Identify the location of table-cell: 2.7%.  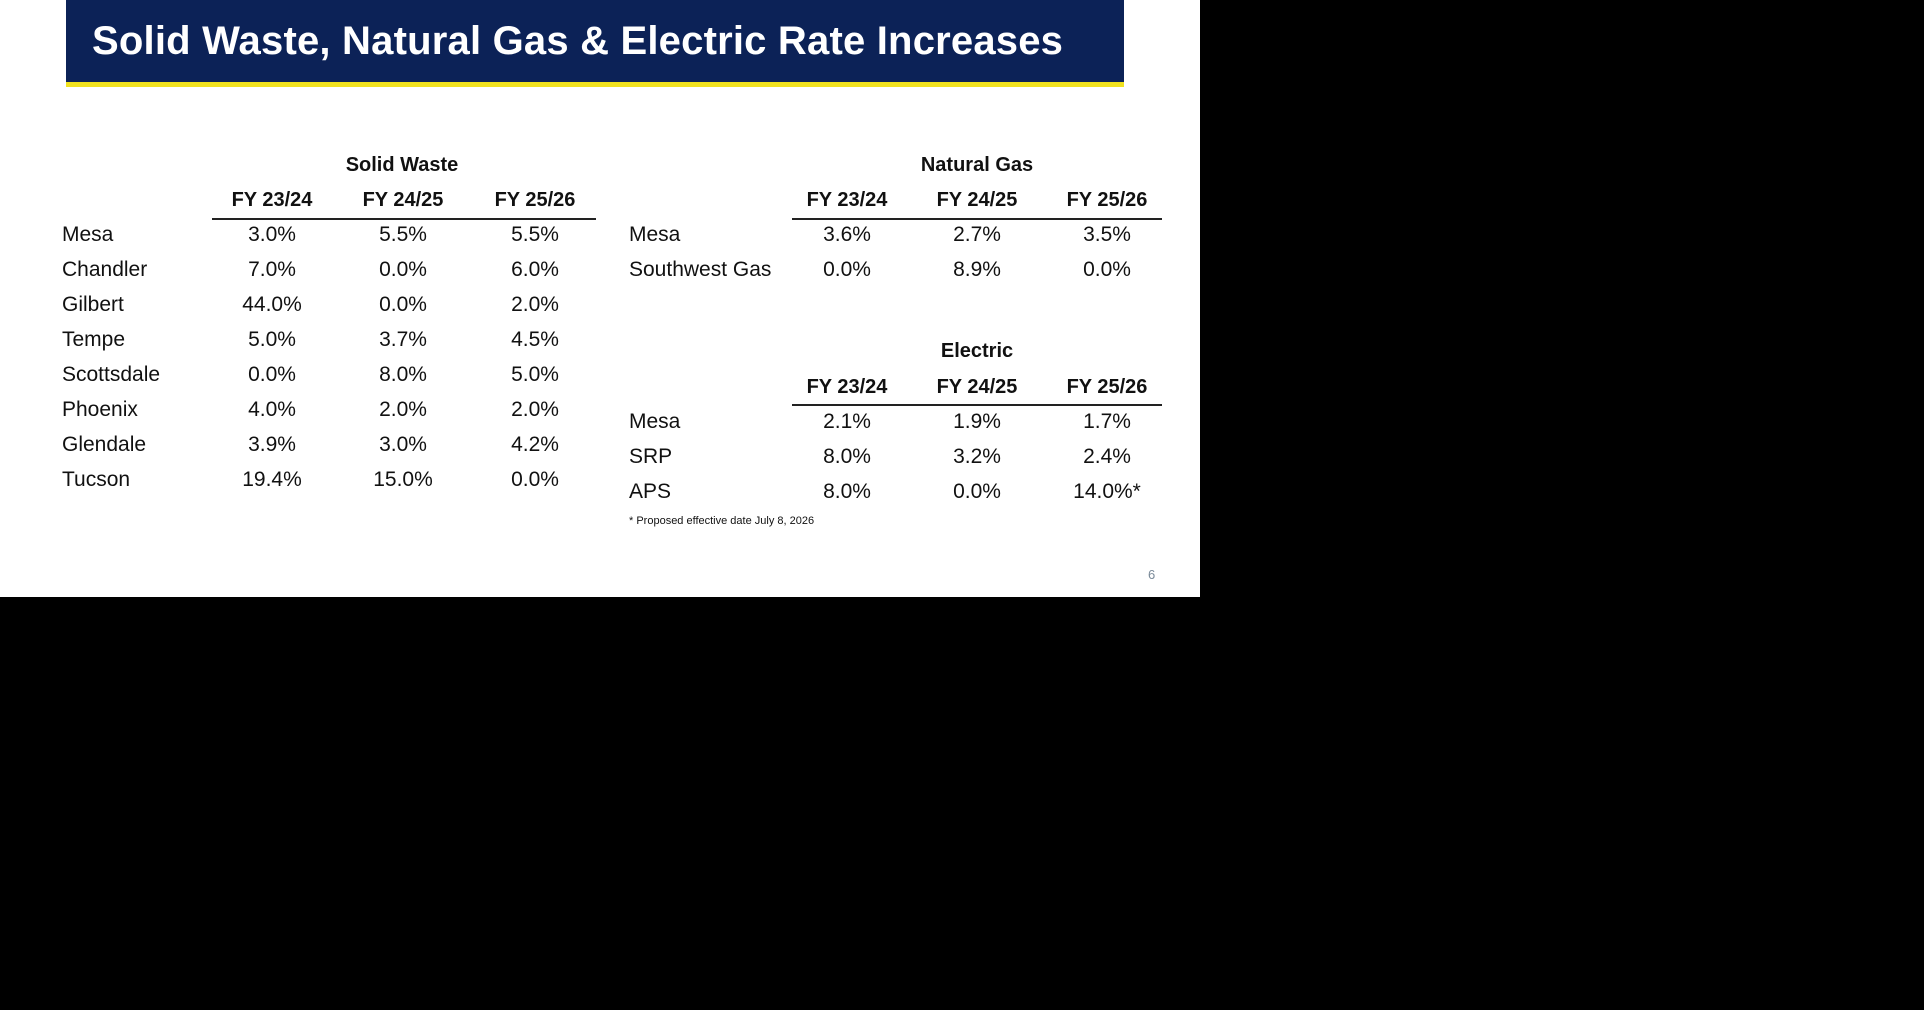
(977, 234).